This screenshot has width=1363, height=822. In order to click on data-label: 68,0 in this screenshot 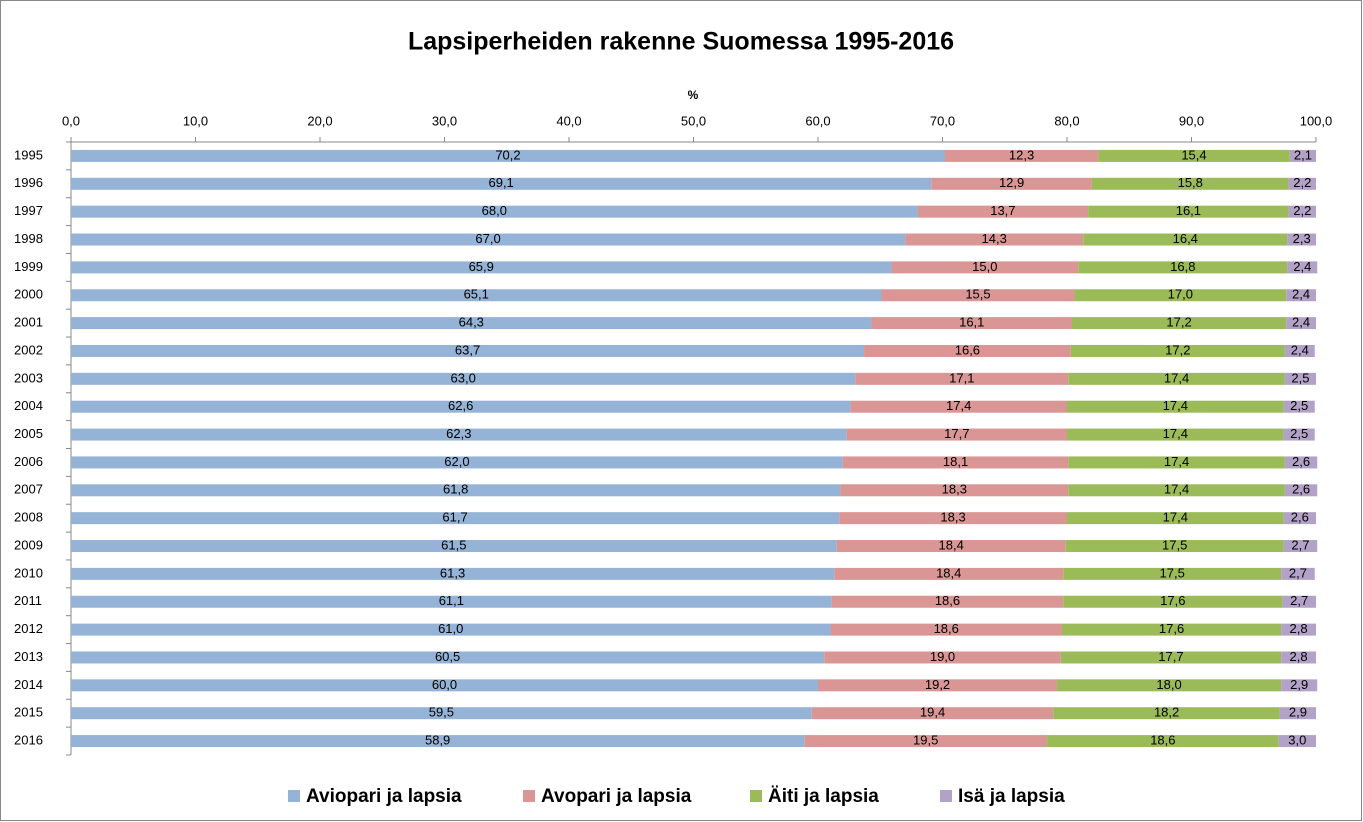, I will do `click(494, 210)`.